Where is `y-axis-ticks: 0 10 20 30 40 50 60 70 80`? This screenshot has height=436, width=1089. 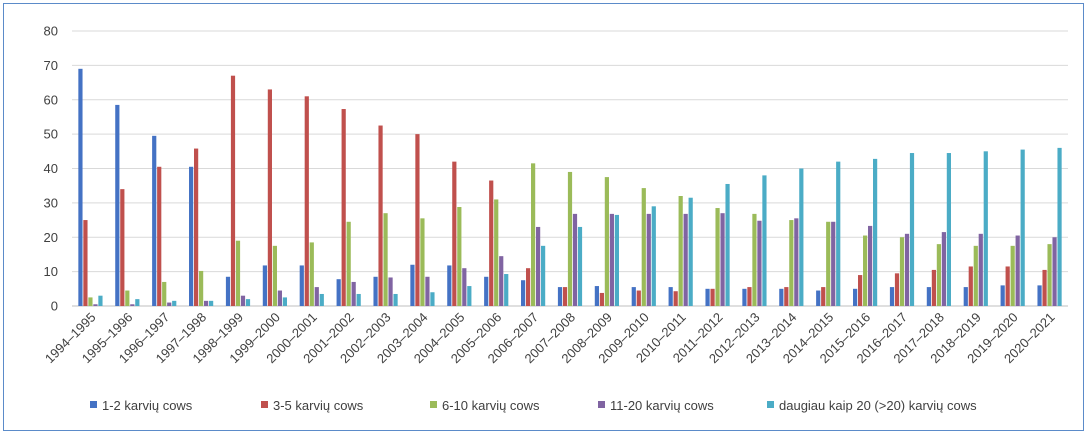
y-axis-ticks: 0 10 20 30 40 50 60 70 80 is located at coordinates (51, 169).